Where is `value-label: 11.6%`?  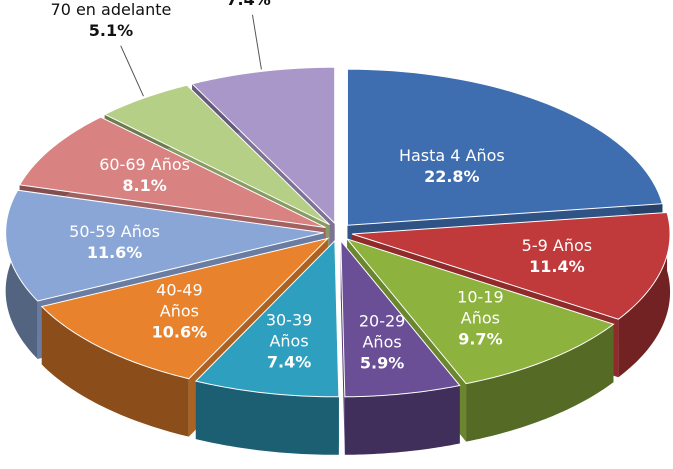 value-label: 11.6% is located at coordinates (114, 252).